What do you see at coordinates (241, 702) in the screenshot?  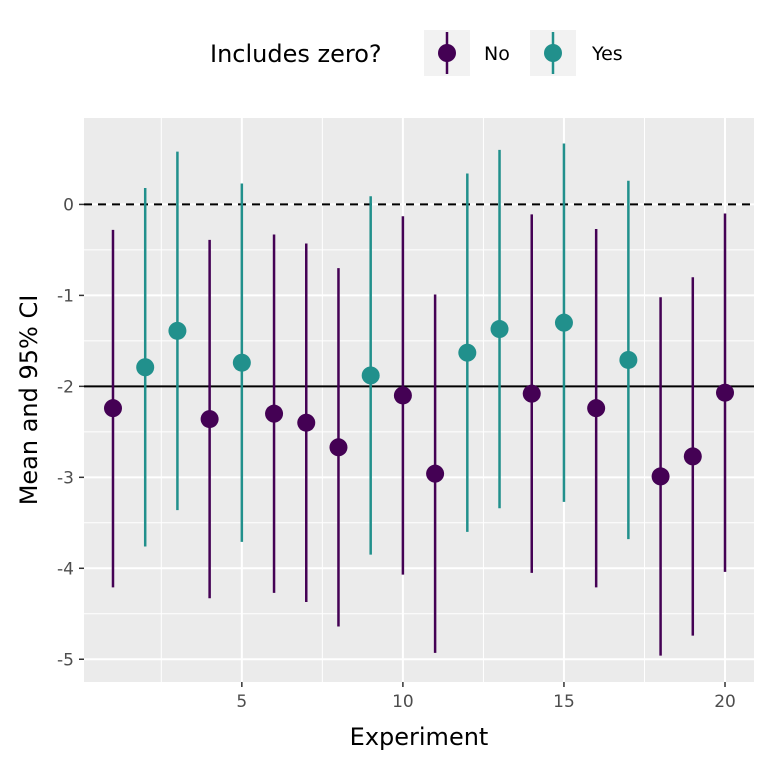 I see `x-tick-label: 5` at bounding box center [241, 702].